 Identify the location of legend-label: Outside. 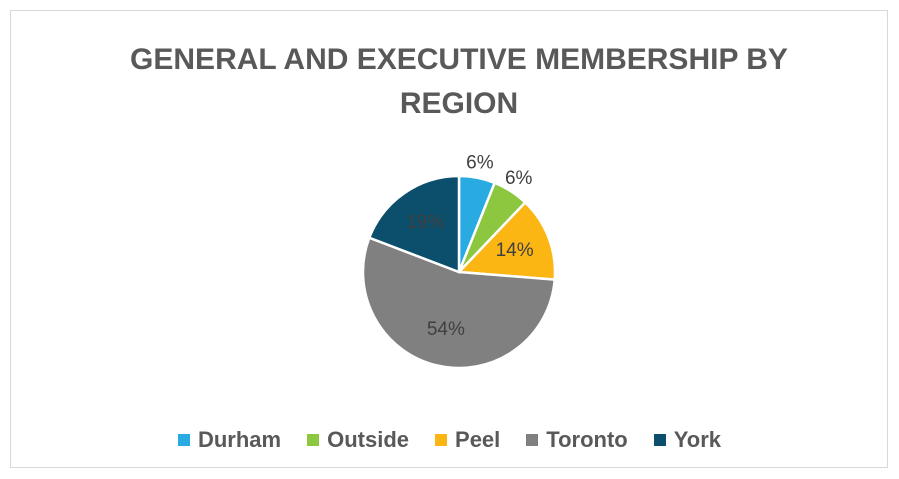
(368, 439).